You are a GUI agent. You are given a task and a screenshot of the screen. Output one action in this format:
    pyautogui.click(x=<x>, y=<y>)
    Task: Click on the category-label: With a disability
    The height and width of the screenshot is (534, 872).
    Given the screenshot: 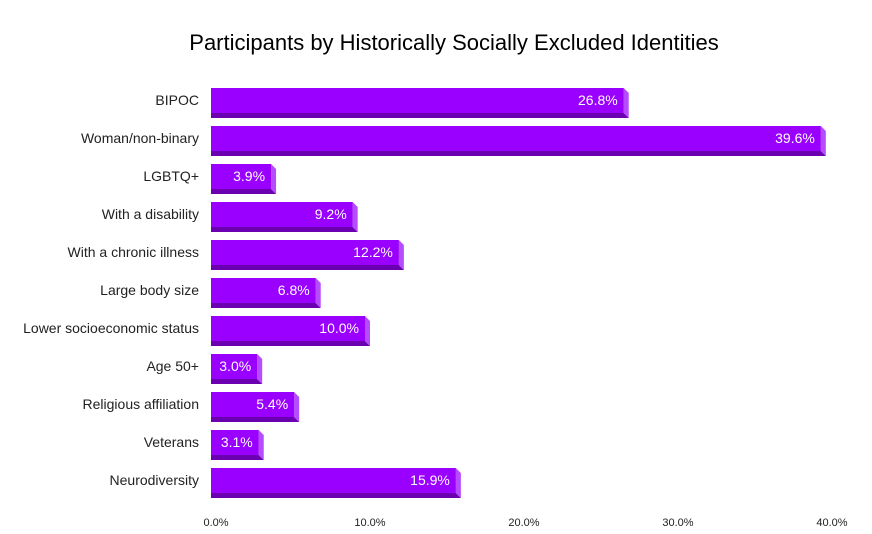 What is the action you would take?
    pyautogui.click(x=150, y=214)
    